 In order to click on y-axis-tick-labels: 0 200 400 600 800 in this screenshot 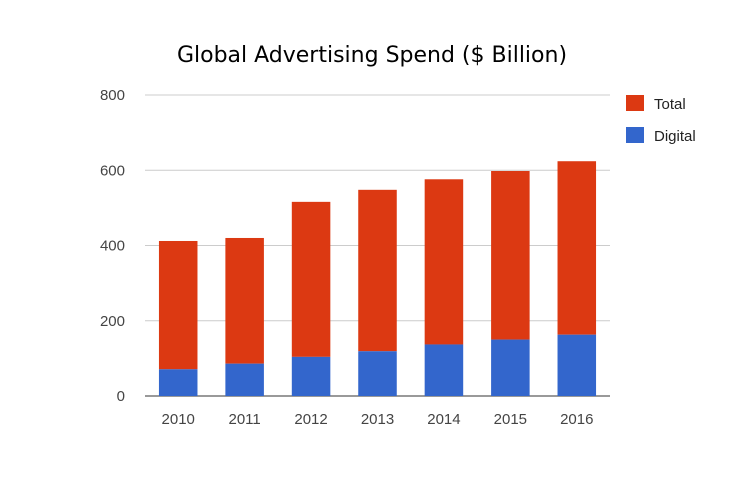, I will do `click(112, 246)`.